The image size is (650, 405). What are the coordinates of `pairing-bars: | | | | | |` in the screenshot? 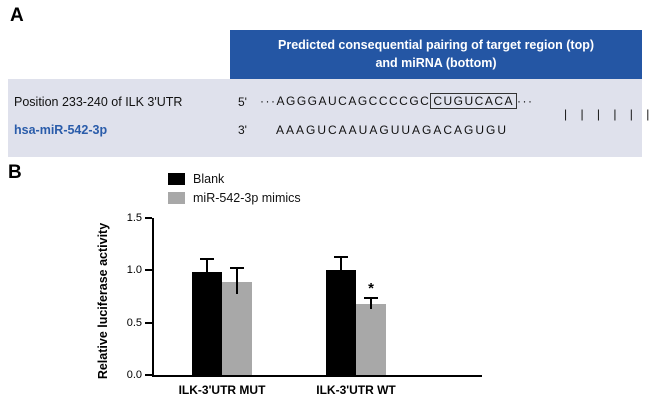 It's located at (607, 114).